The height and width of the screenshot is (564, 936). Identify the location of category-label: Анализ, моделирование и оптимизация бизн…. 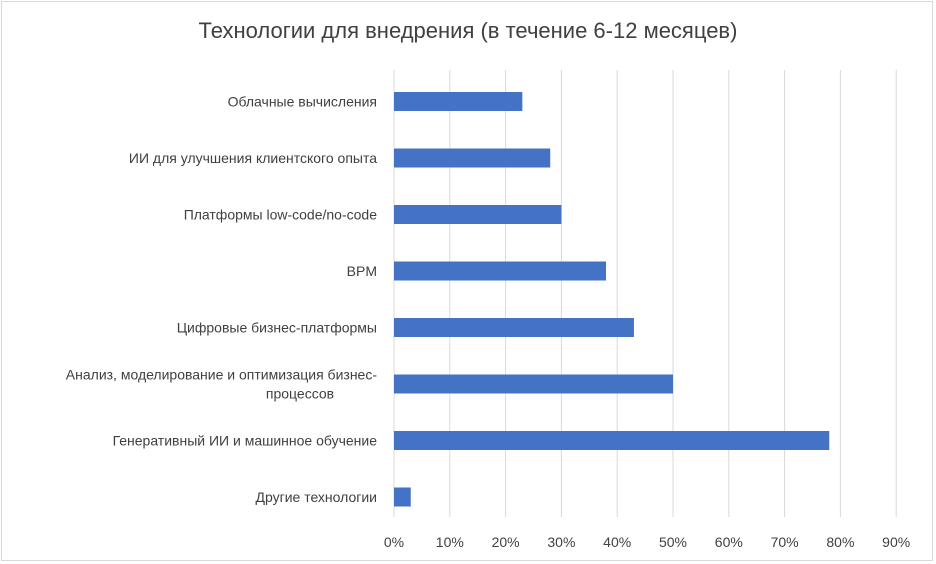
(222, 384).